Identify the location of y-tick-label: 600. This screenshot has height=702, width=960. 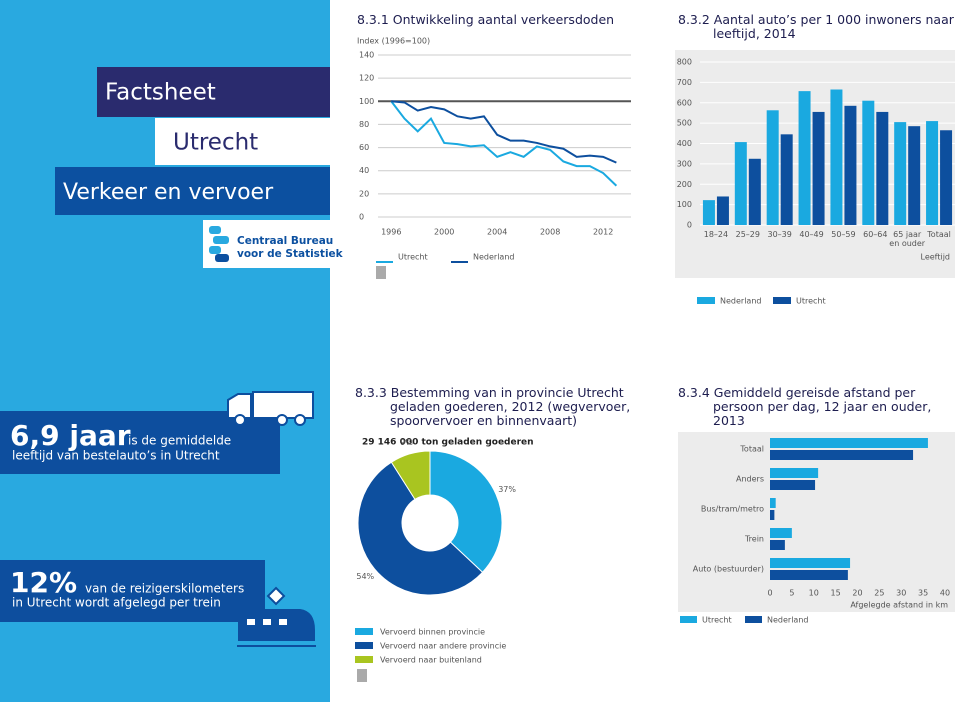
(684, 102).